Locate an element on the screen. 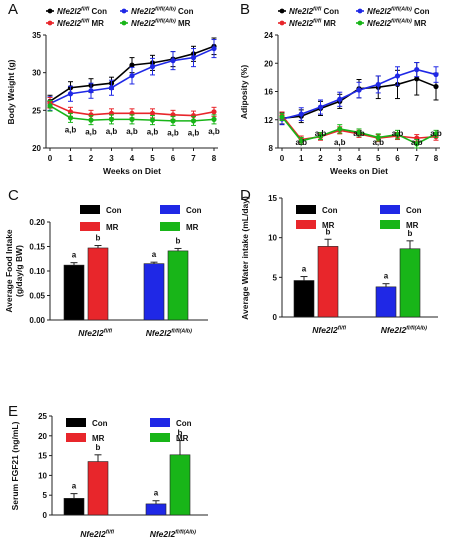 Image resolution: width=462 pixels, height=550 pixels. y-tick-label: 20 is located at coordinates (36, 148).